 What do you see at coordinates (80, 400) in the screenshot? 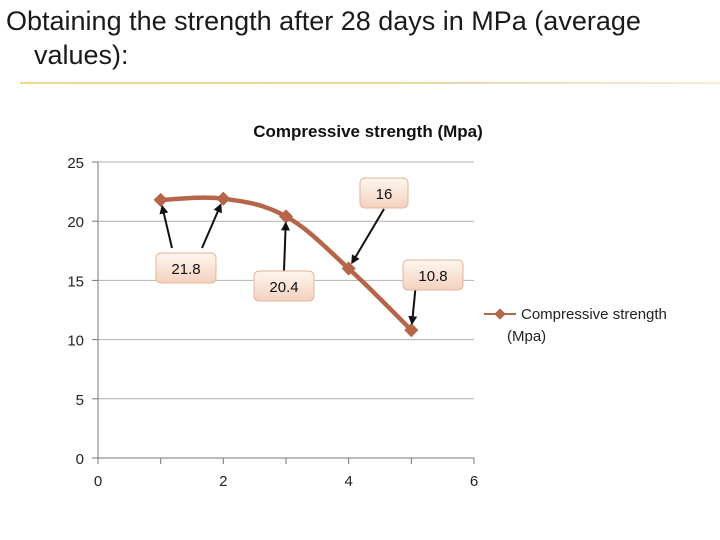
I see `y-tick-label: 5` at bounding box center [80, 400].